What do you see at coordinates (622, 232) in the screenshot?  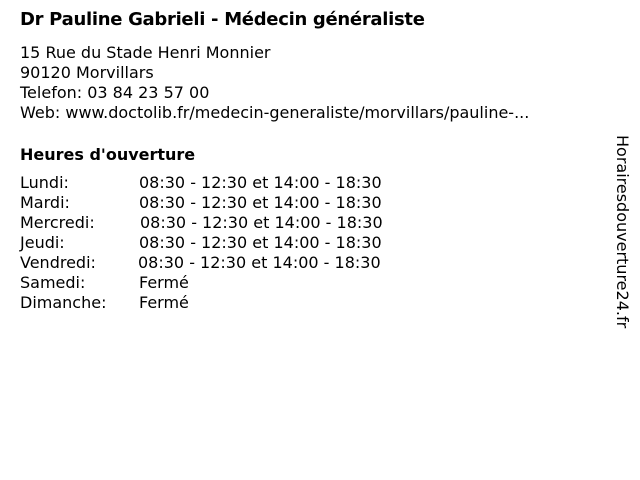 I see `site-watermark: Horairesdouverture24.fr` at bounding box center [622, 232].